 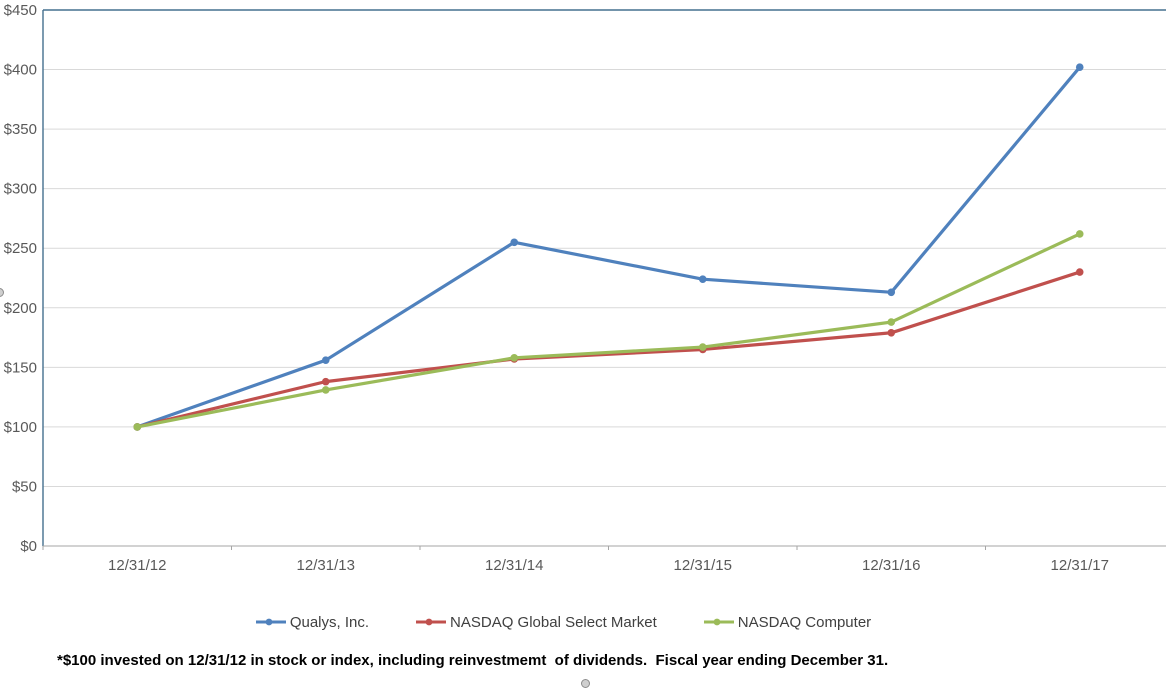 What do you see at coordinates (24, 486) in the screenshot?
I see `svg-text: $50` at bounding box center [24, 486].